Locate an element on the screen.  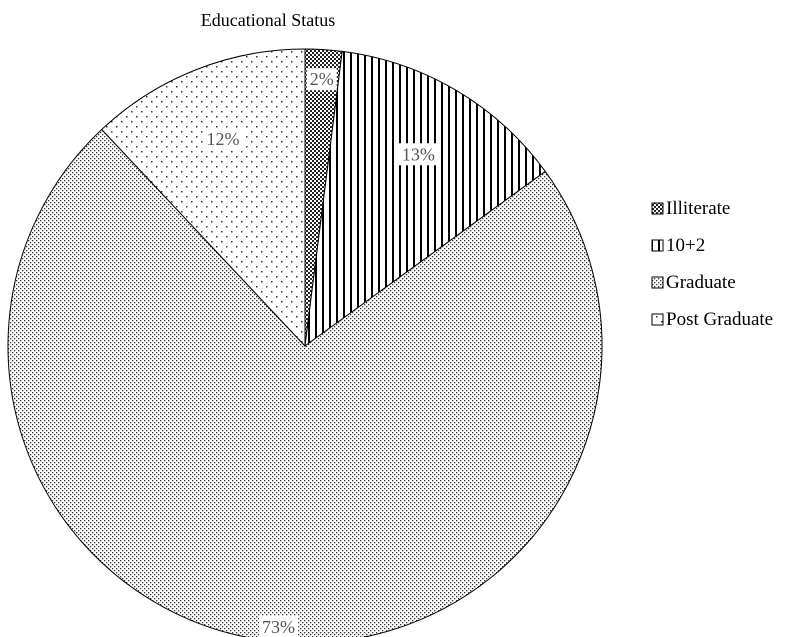
data-label-illiterate: 2% is located at coordinates (321, 79).